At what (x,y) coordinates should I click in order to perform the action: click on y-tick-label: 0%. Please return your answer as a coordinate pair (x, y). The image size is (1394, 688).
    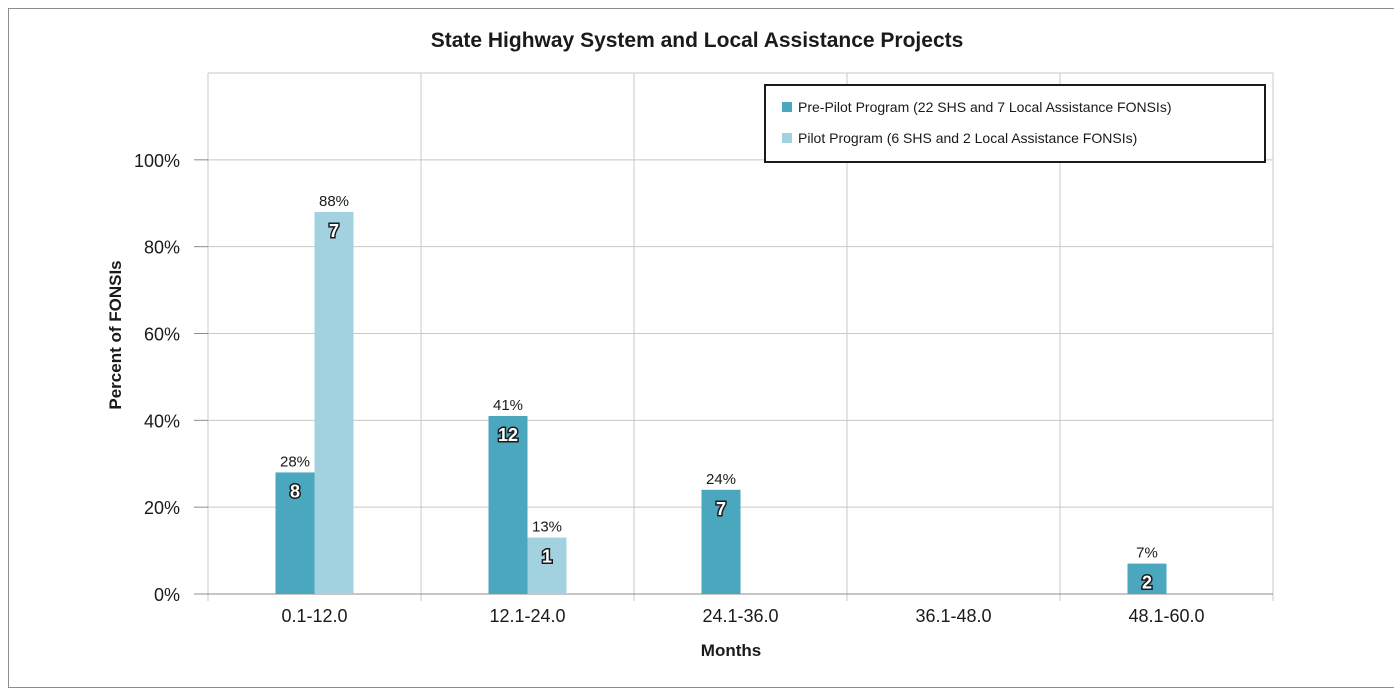
    Looking at the image, I should click on (167, 595).